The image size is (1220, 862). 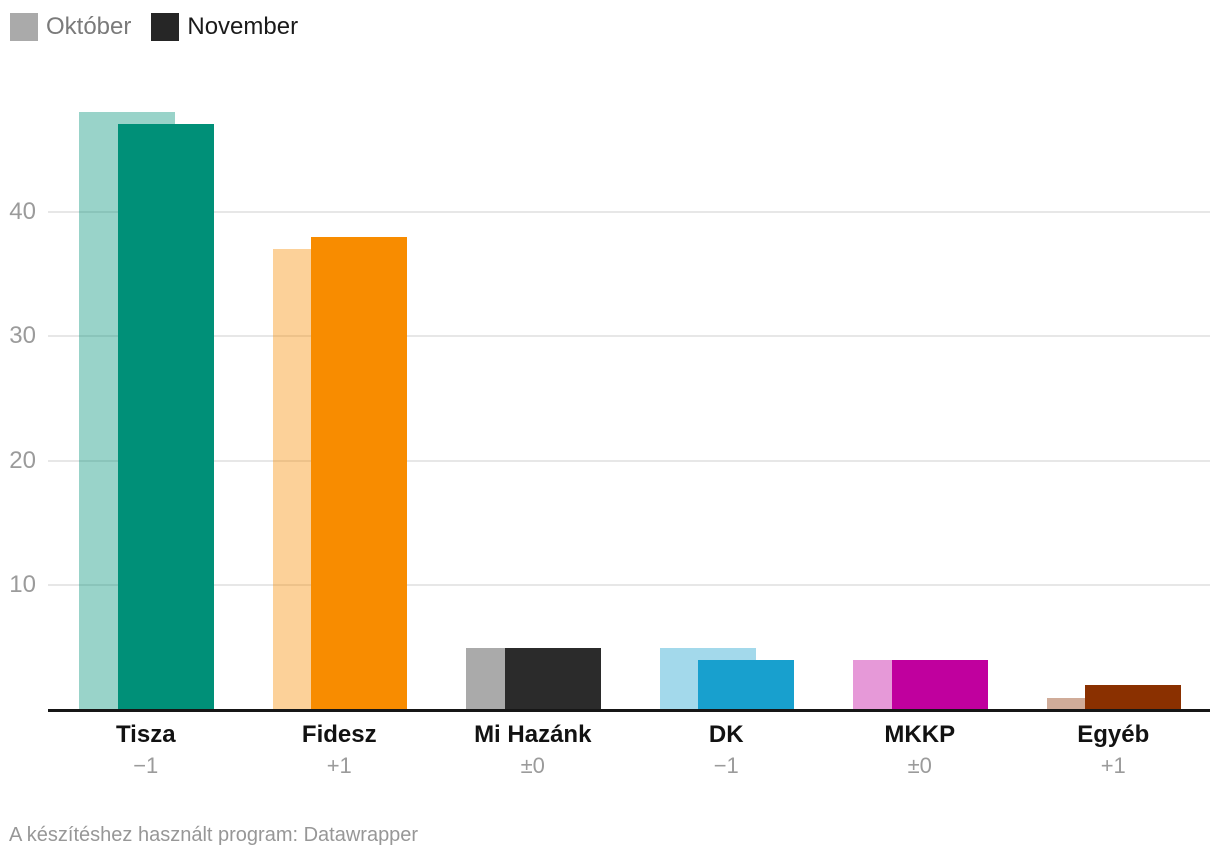 I want to click on x-label-mi-hazank: Mi Hazánk, so click(x=533, y=734).